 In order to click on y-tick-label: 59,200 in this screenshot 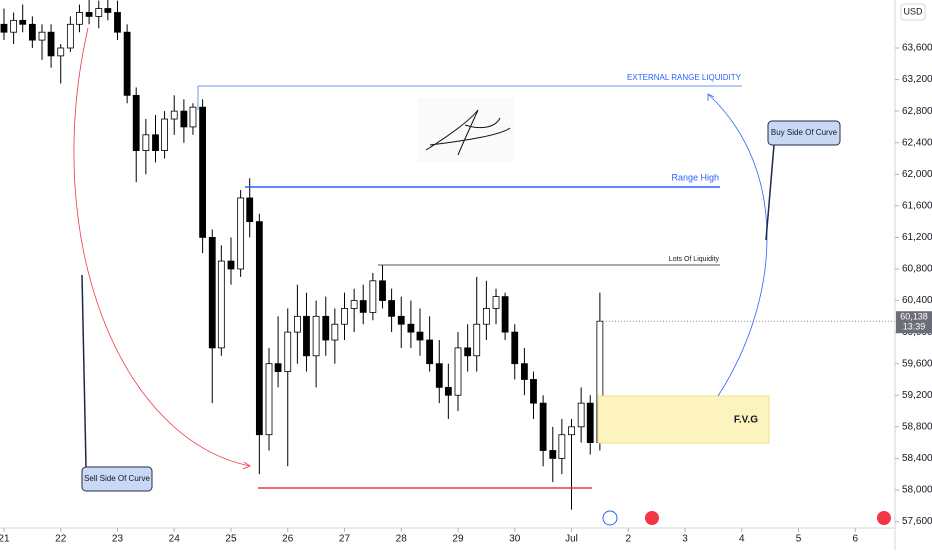, I will do `click(917, 395)`.